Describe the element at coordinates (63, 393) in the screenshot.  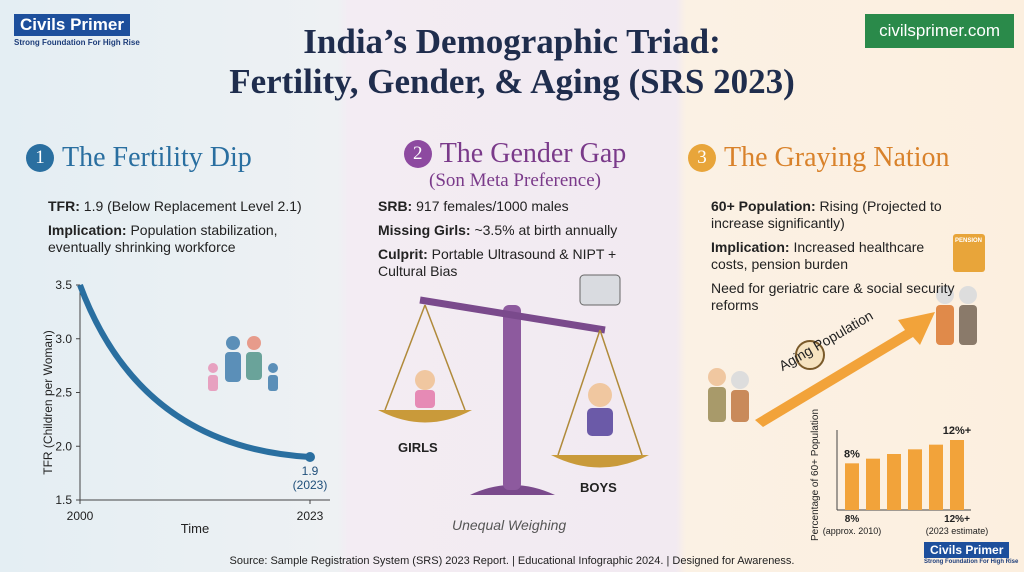
I see `y-tick-label: 2.5` at that location.